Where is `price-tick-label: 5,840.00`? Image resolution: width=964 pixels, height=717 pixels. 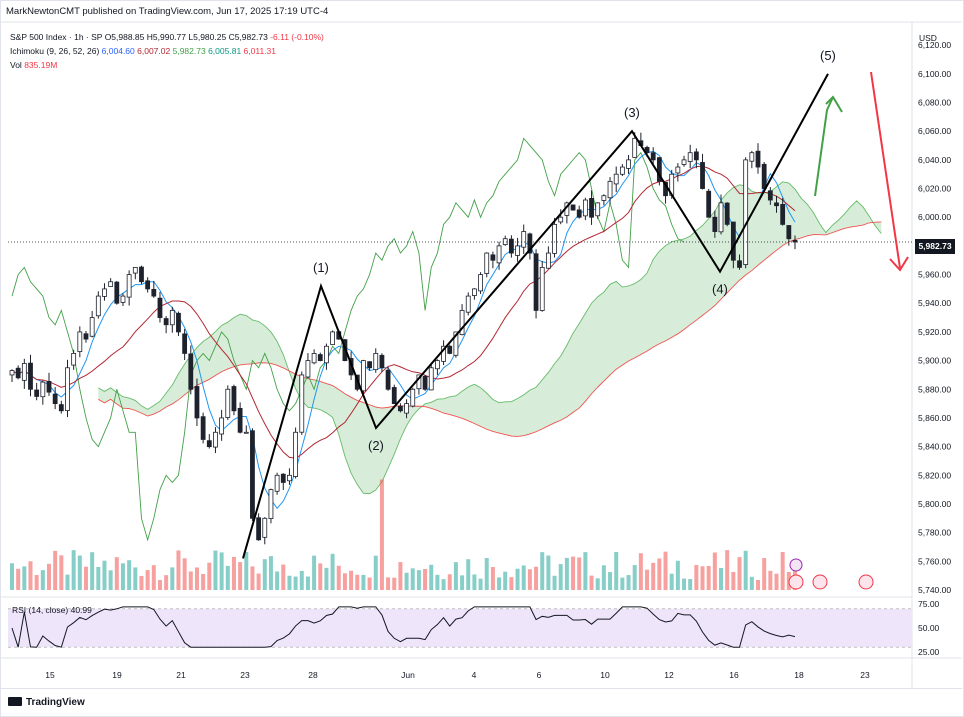
price-tick-label: 5,840.00 is located at coordinates (934, 447).